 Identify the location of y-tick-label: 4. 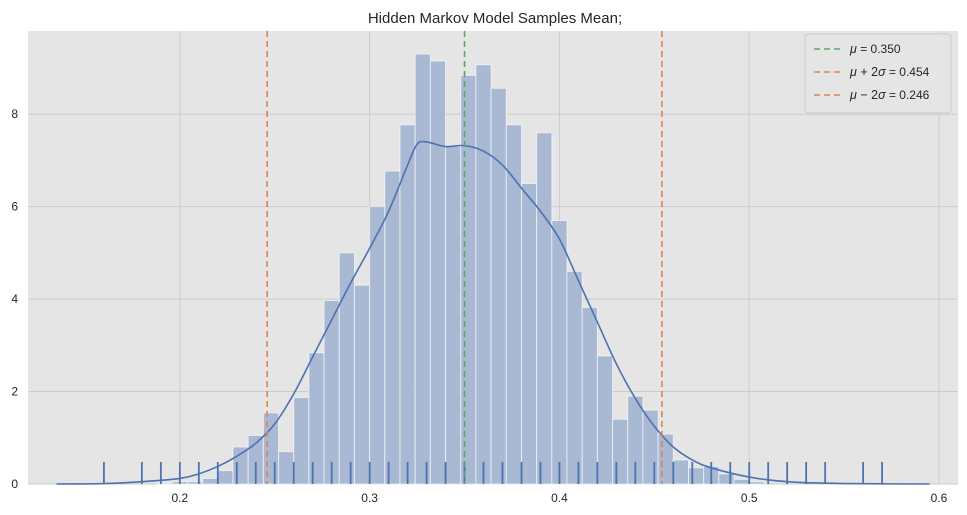
(14, 299).